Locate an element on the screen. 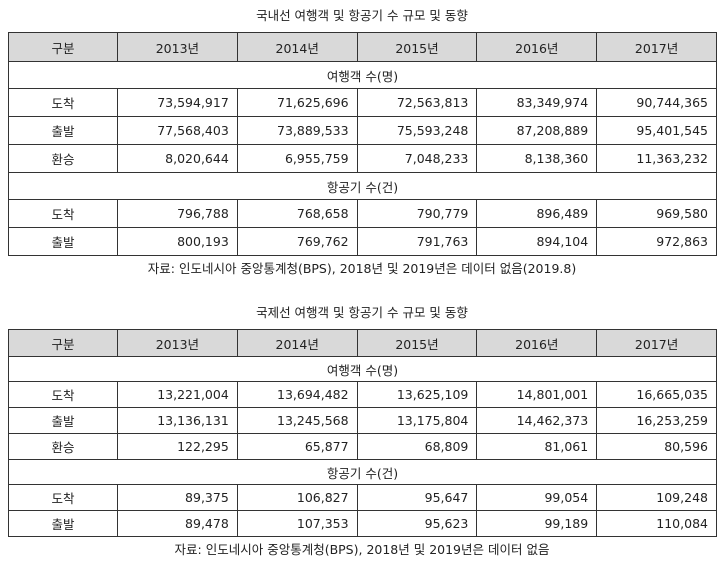 This screenshot has height=576, width=723. value-cell: 72,563,813 is located at coordinates (417, 102).